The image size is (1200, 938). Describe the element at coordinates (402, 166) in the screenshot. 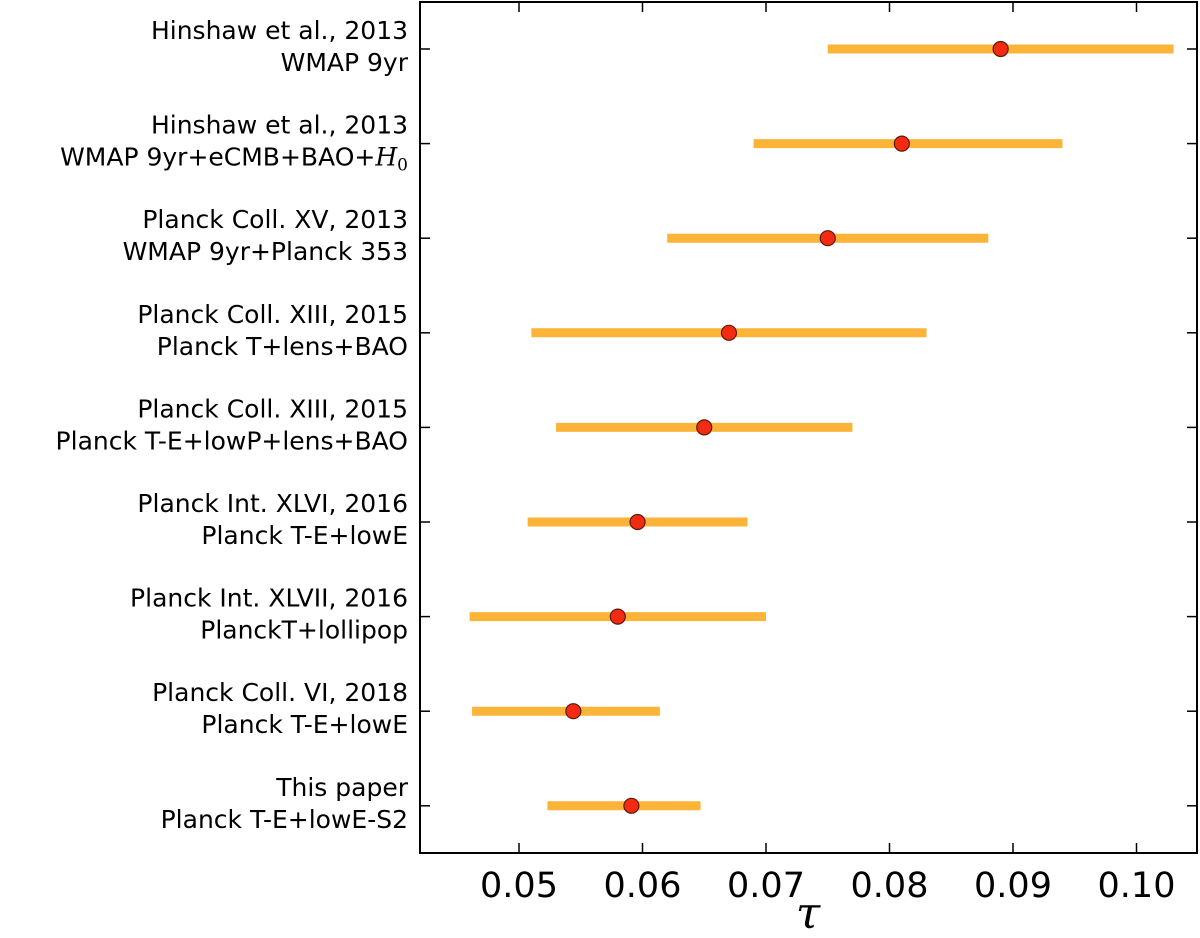

I see `hubble-subscript: 0` at that location.